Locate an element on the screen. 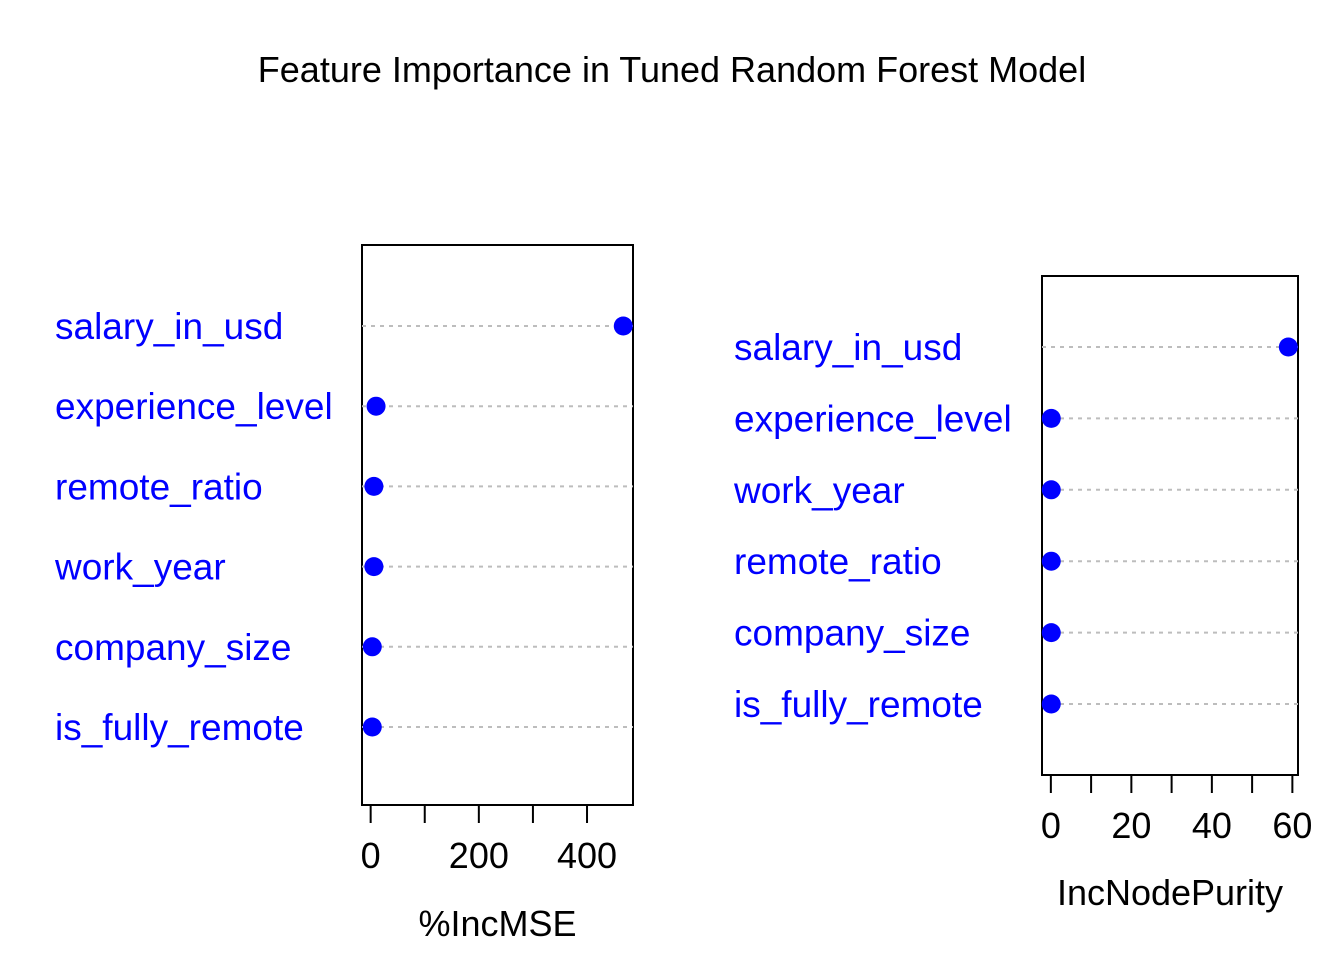 The height and width of the screenshot is (960, 1344). x-tick-label: 60 is located at coordinates (1292, 825).